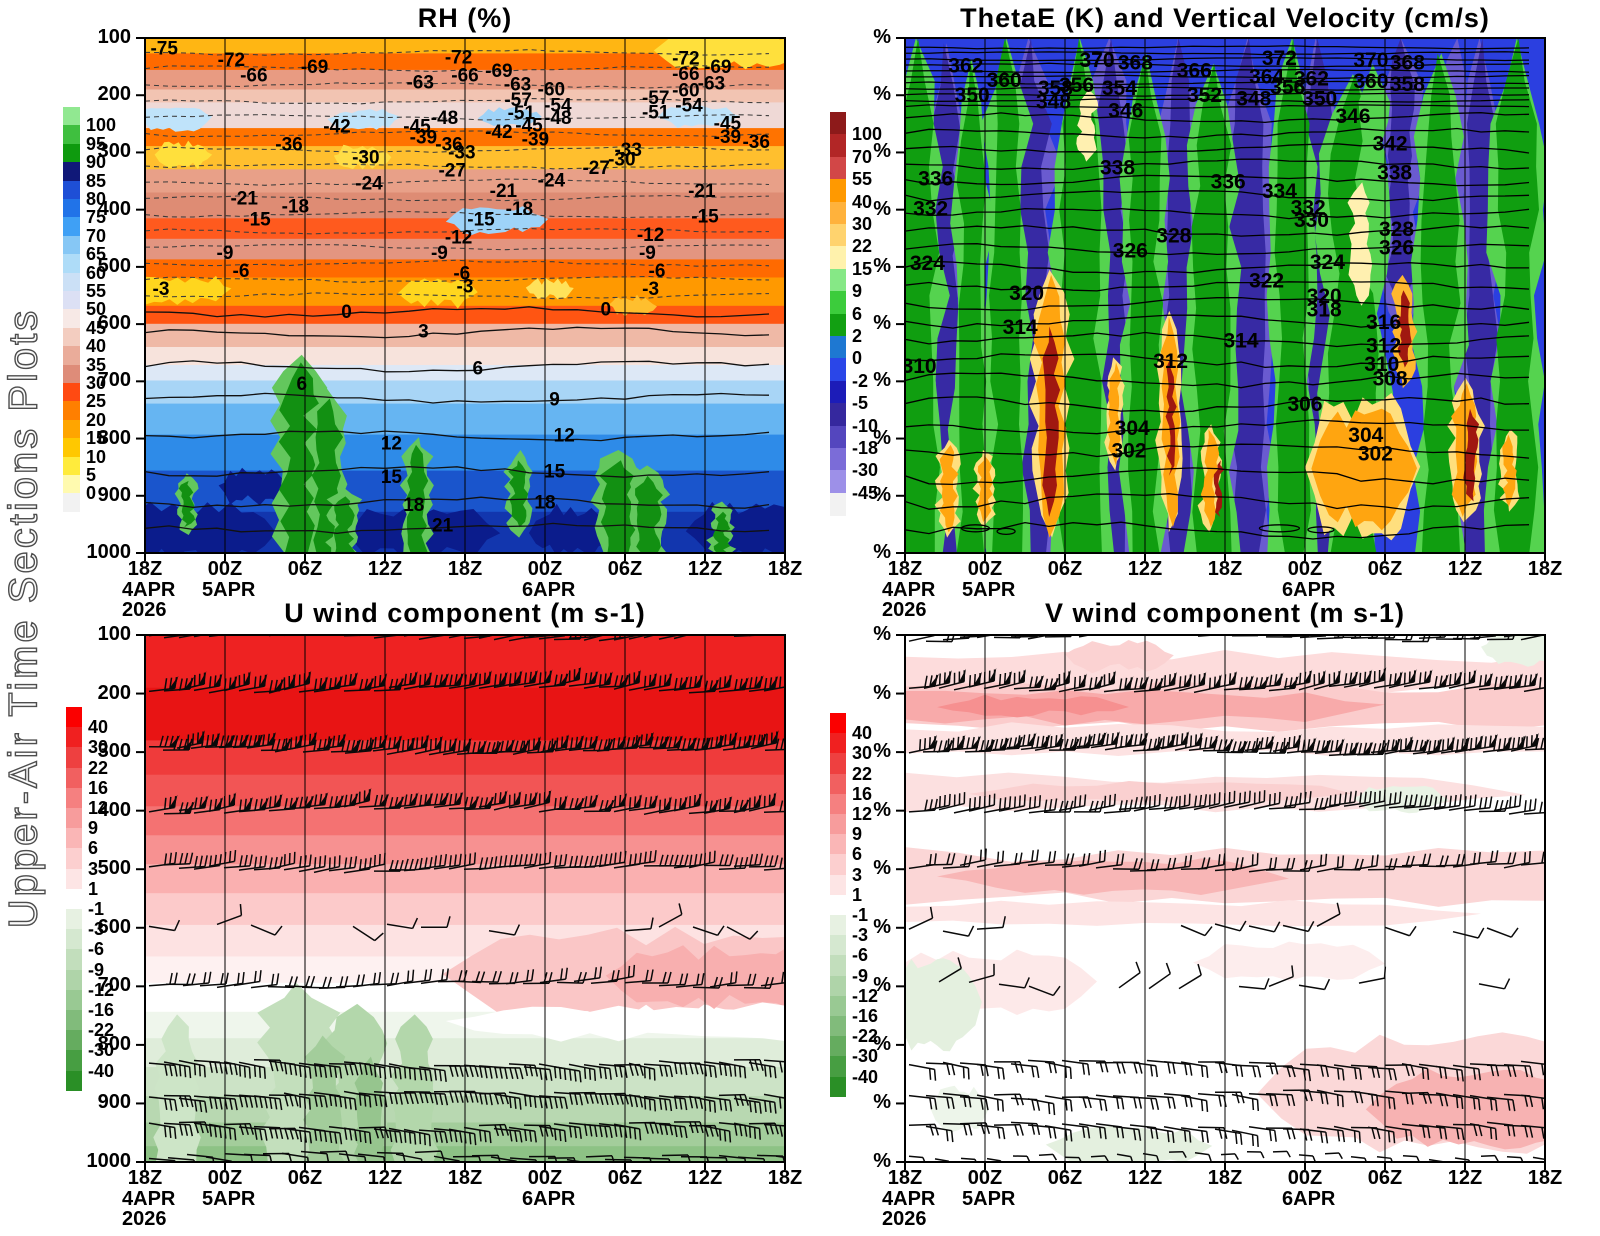 The height and width of the screenshot is (1236, 1600). Describe the element at coordinates (114, 926) in the screenshot. I see `y-tick-label: 600` at that location.